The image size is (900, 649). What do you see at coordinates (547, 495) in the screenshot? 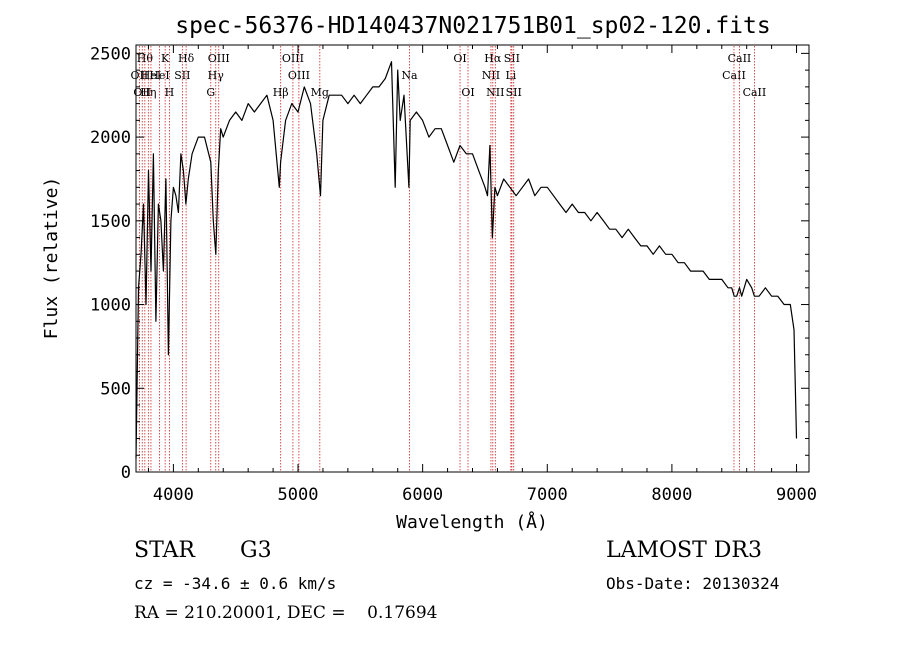
I see `x-tick-label: 7000` at bounding box center [547, 495].